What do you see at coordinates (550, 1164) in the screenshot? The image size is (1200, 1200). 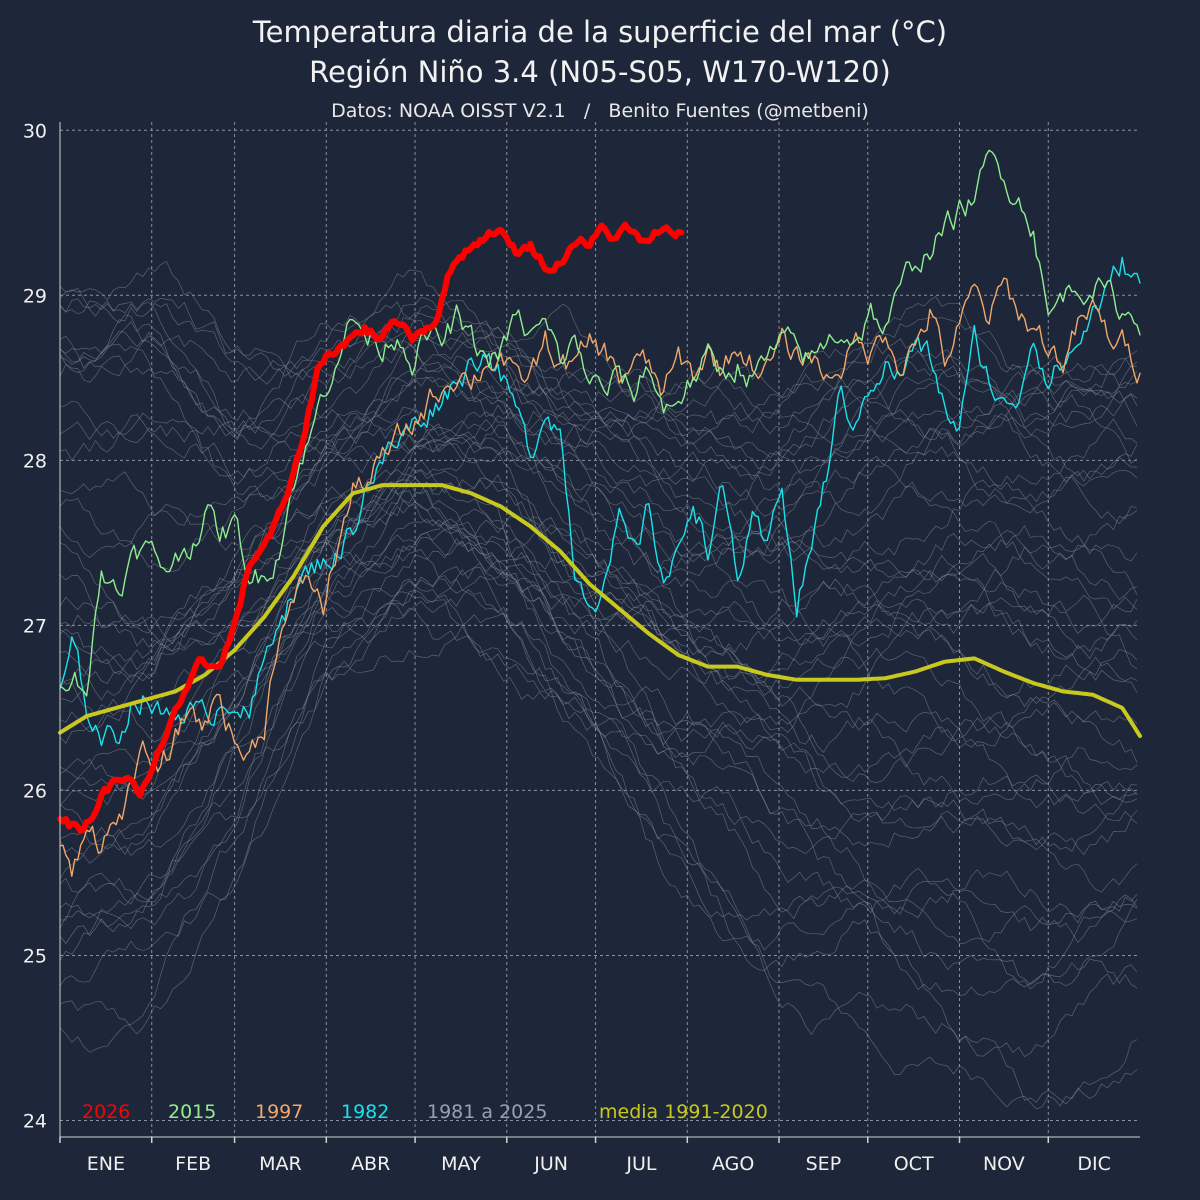 I see `month-label: JUN` at bounding box center [550, 1164].